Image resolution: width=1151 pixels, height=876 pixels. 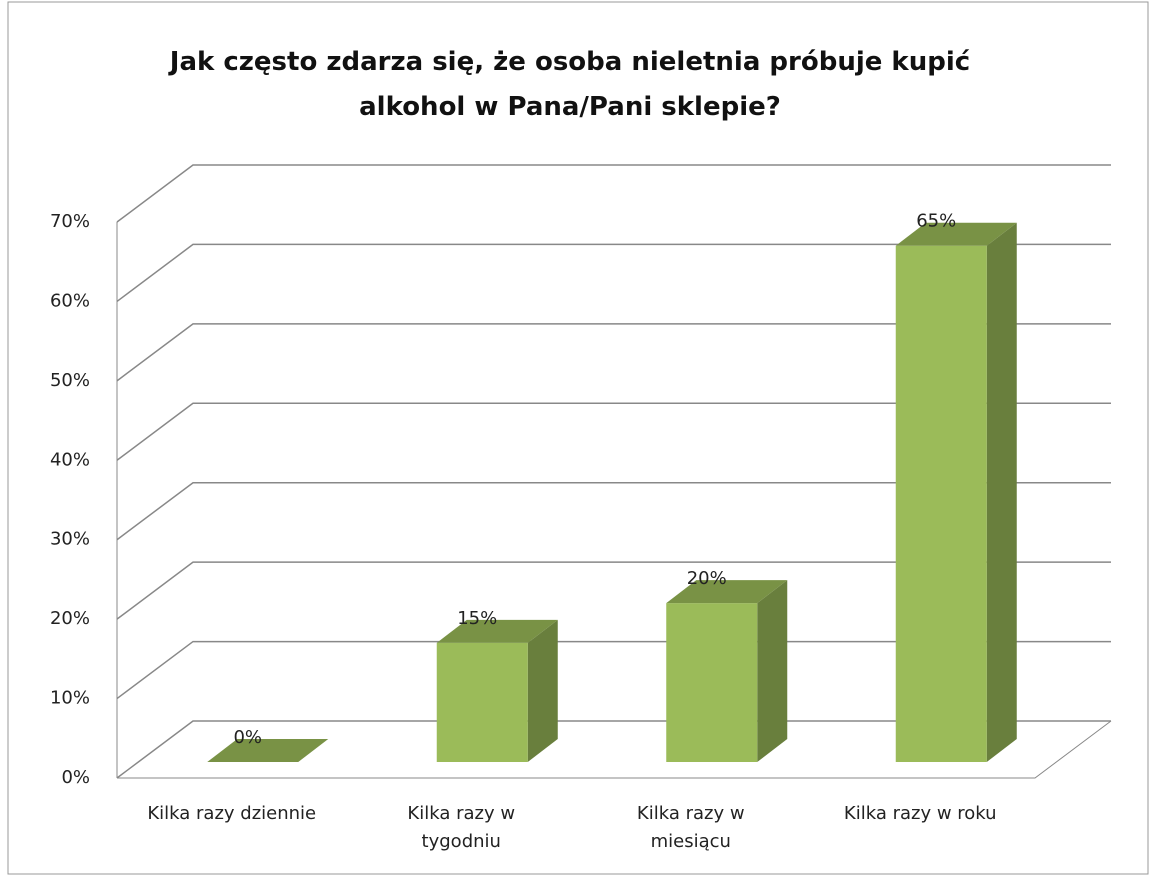 What do you see at coordinates (247, 737) in the screenshot?
I see `data-label: 0%` at bounding box center [247, 737].